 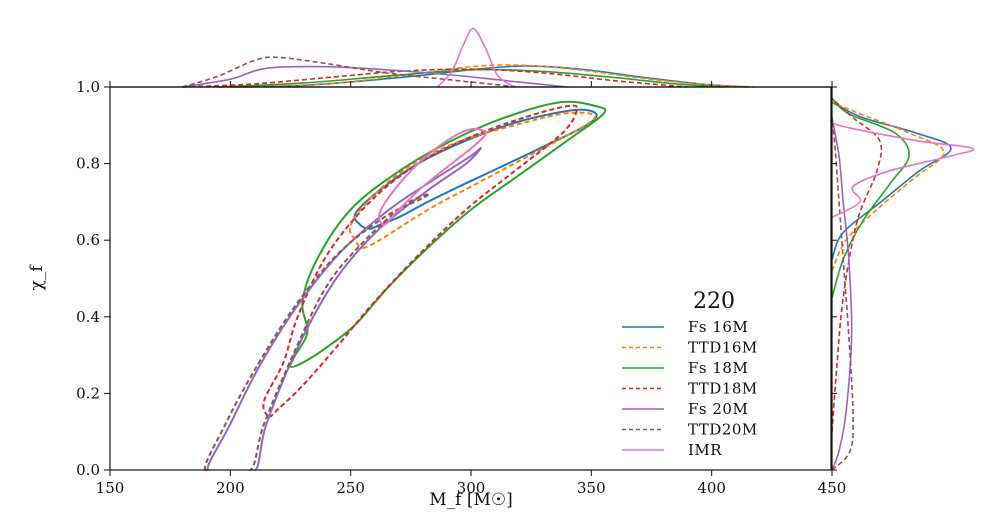 I want to click on y-tick-label-0.6: 0.6, so click(x=88, y=240).